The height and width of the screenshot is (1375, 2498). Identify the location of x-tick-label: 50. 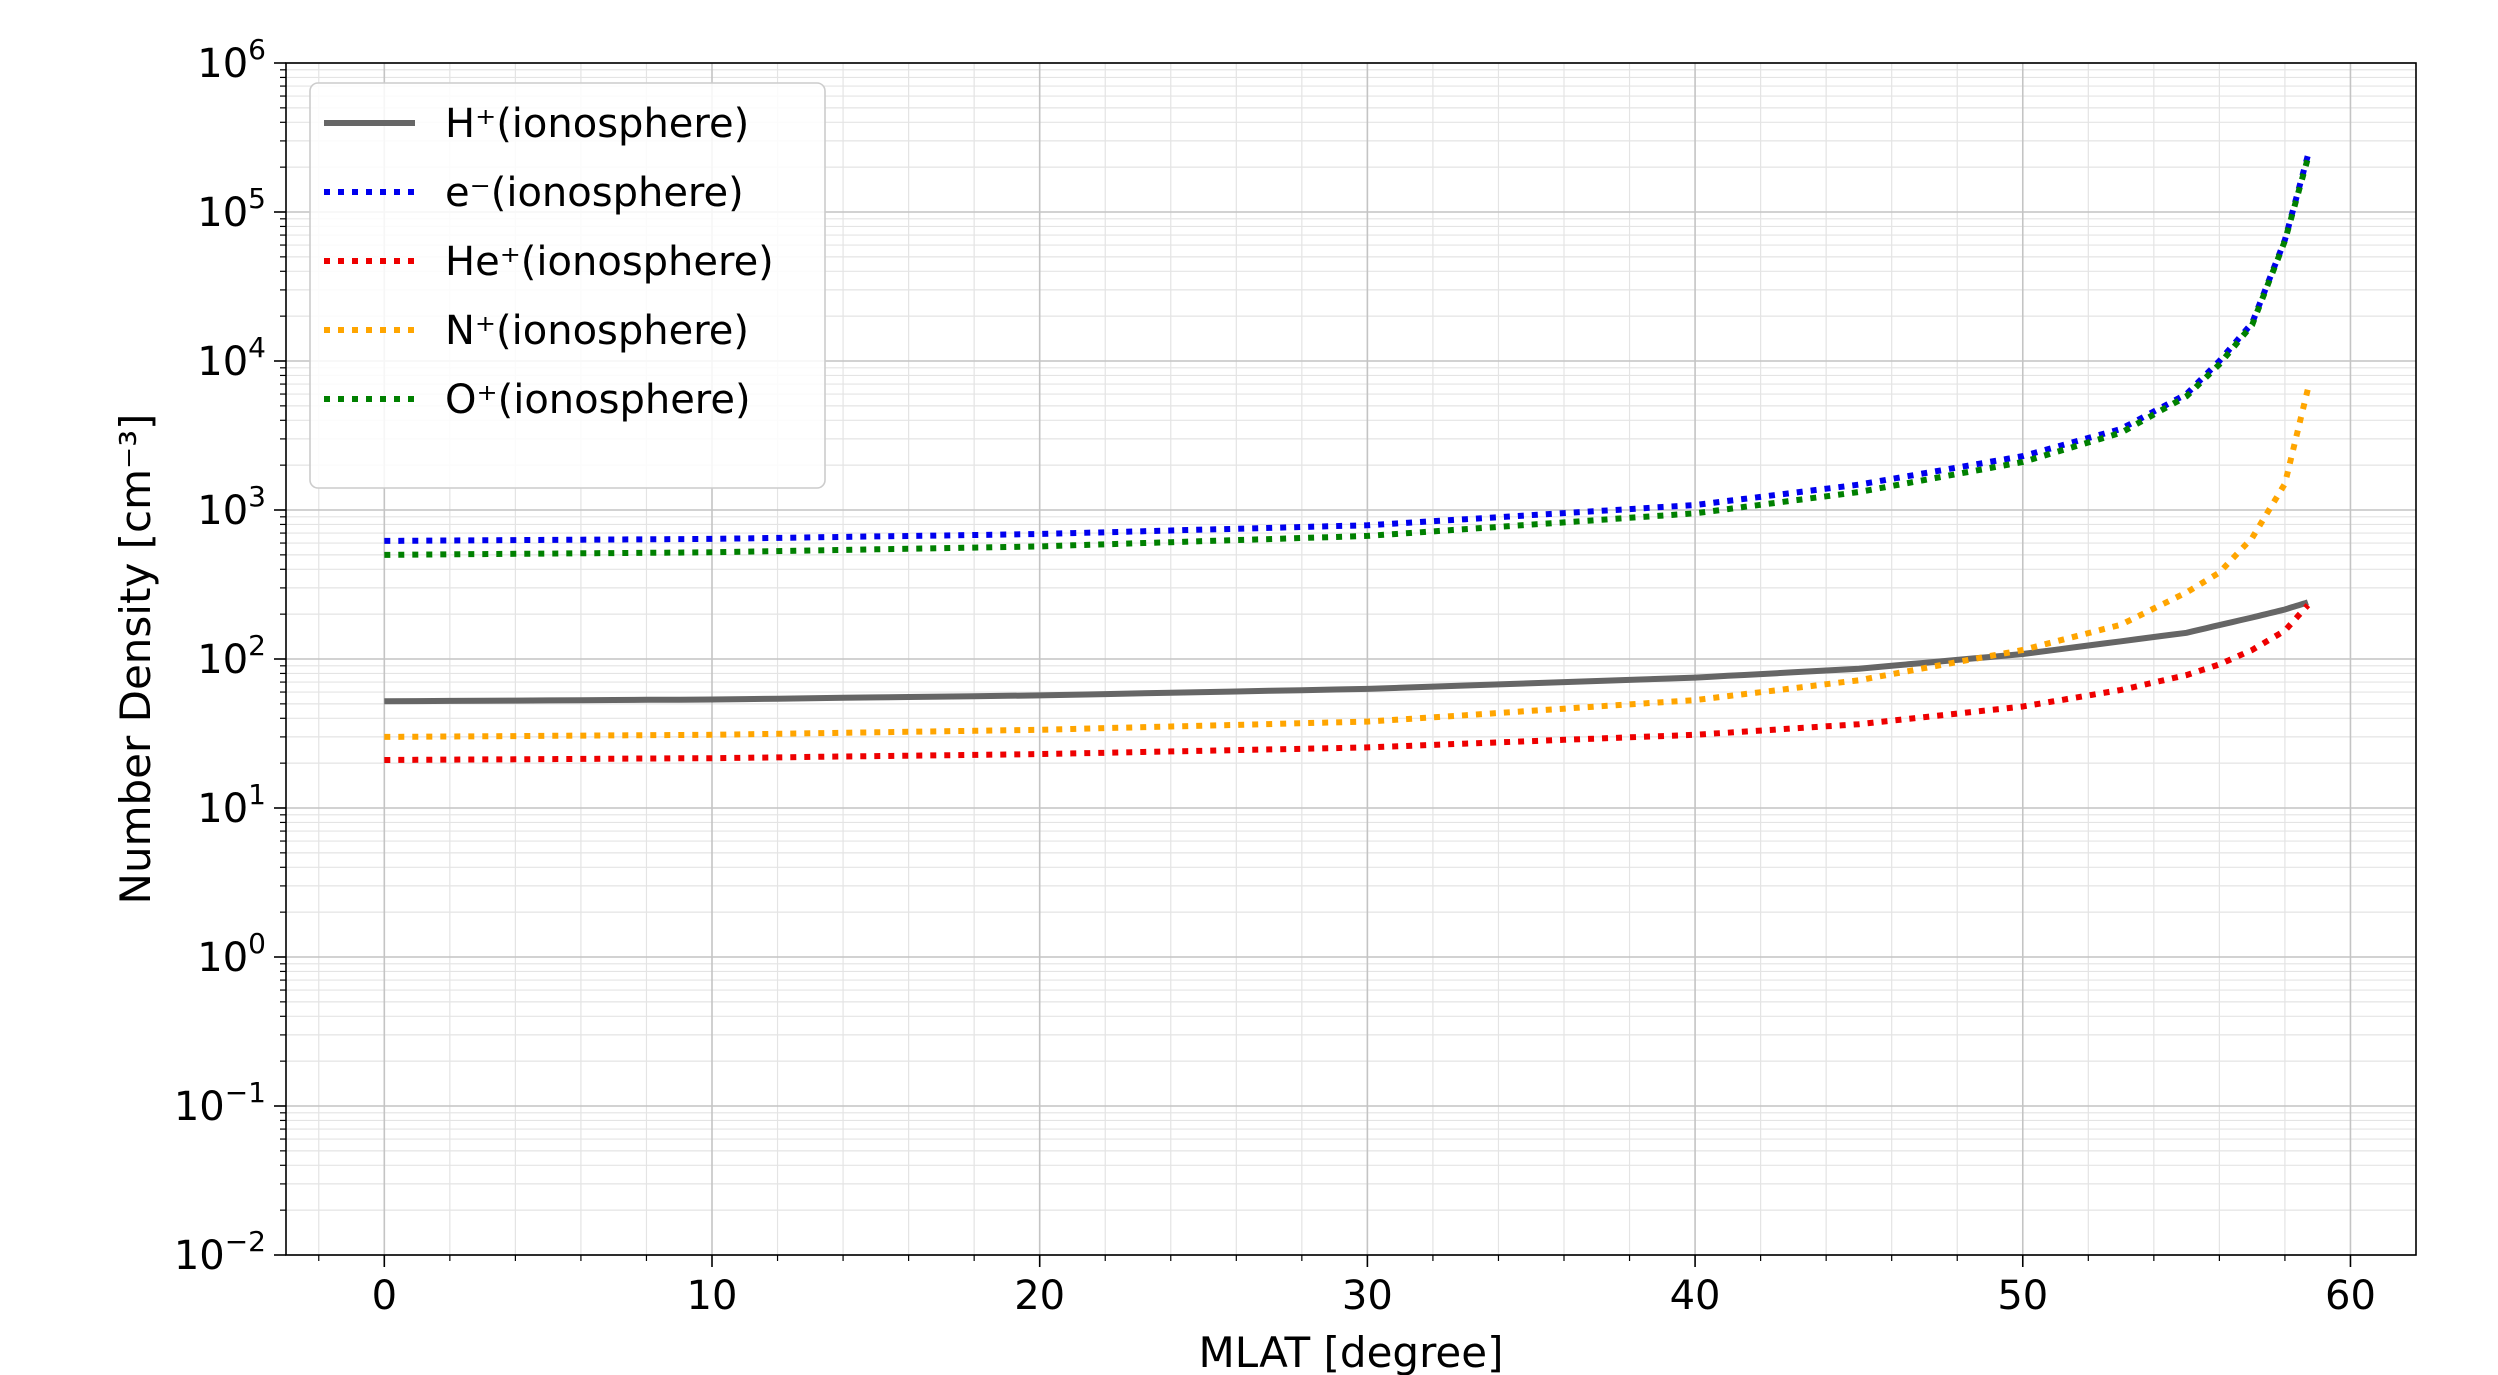
(2022, 1296).